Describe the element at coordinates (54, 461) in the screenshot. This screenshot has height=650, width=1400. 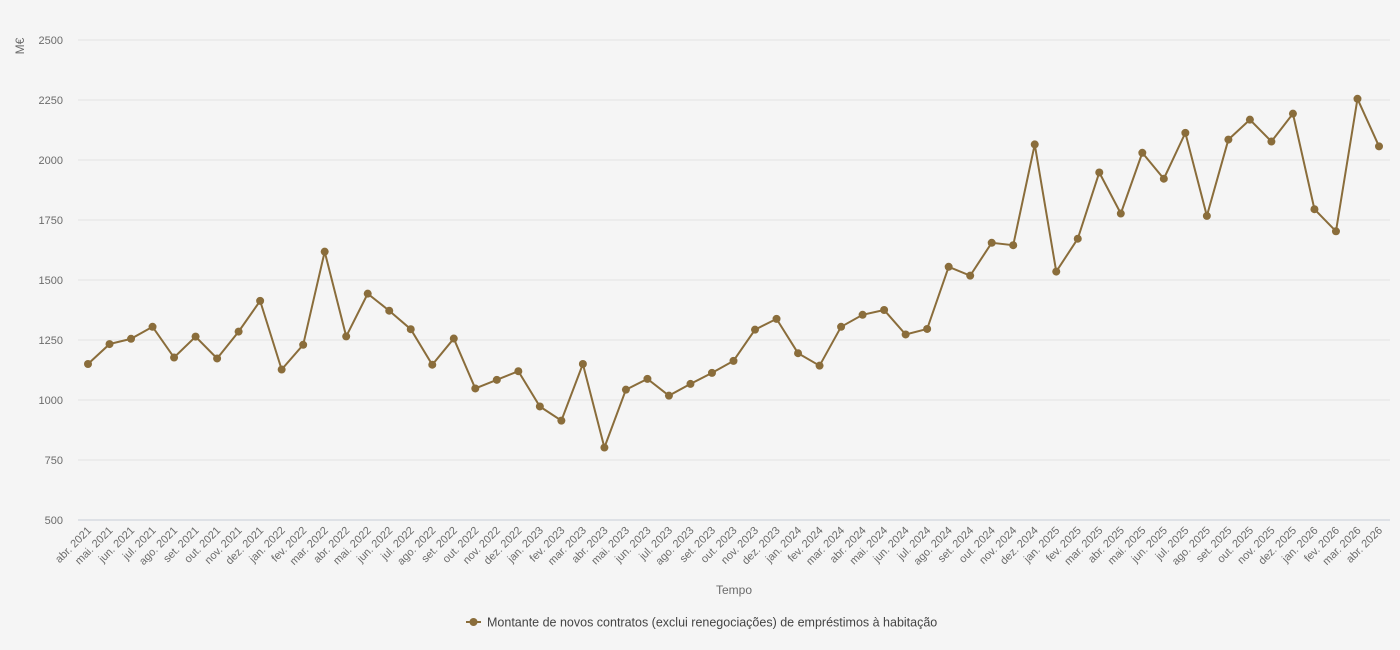
I see `y-tick-label: 750` at that location.